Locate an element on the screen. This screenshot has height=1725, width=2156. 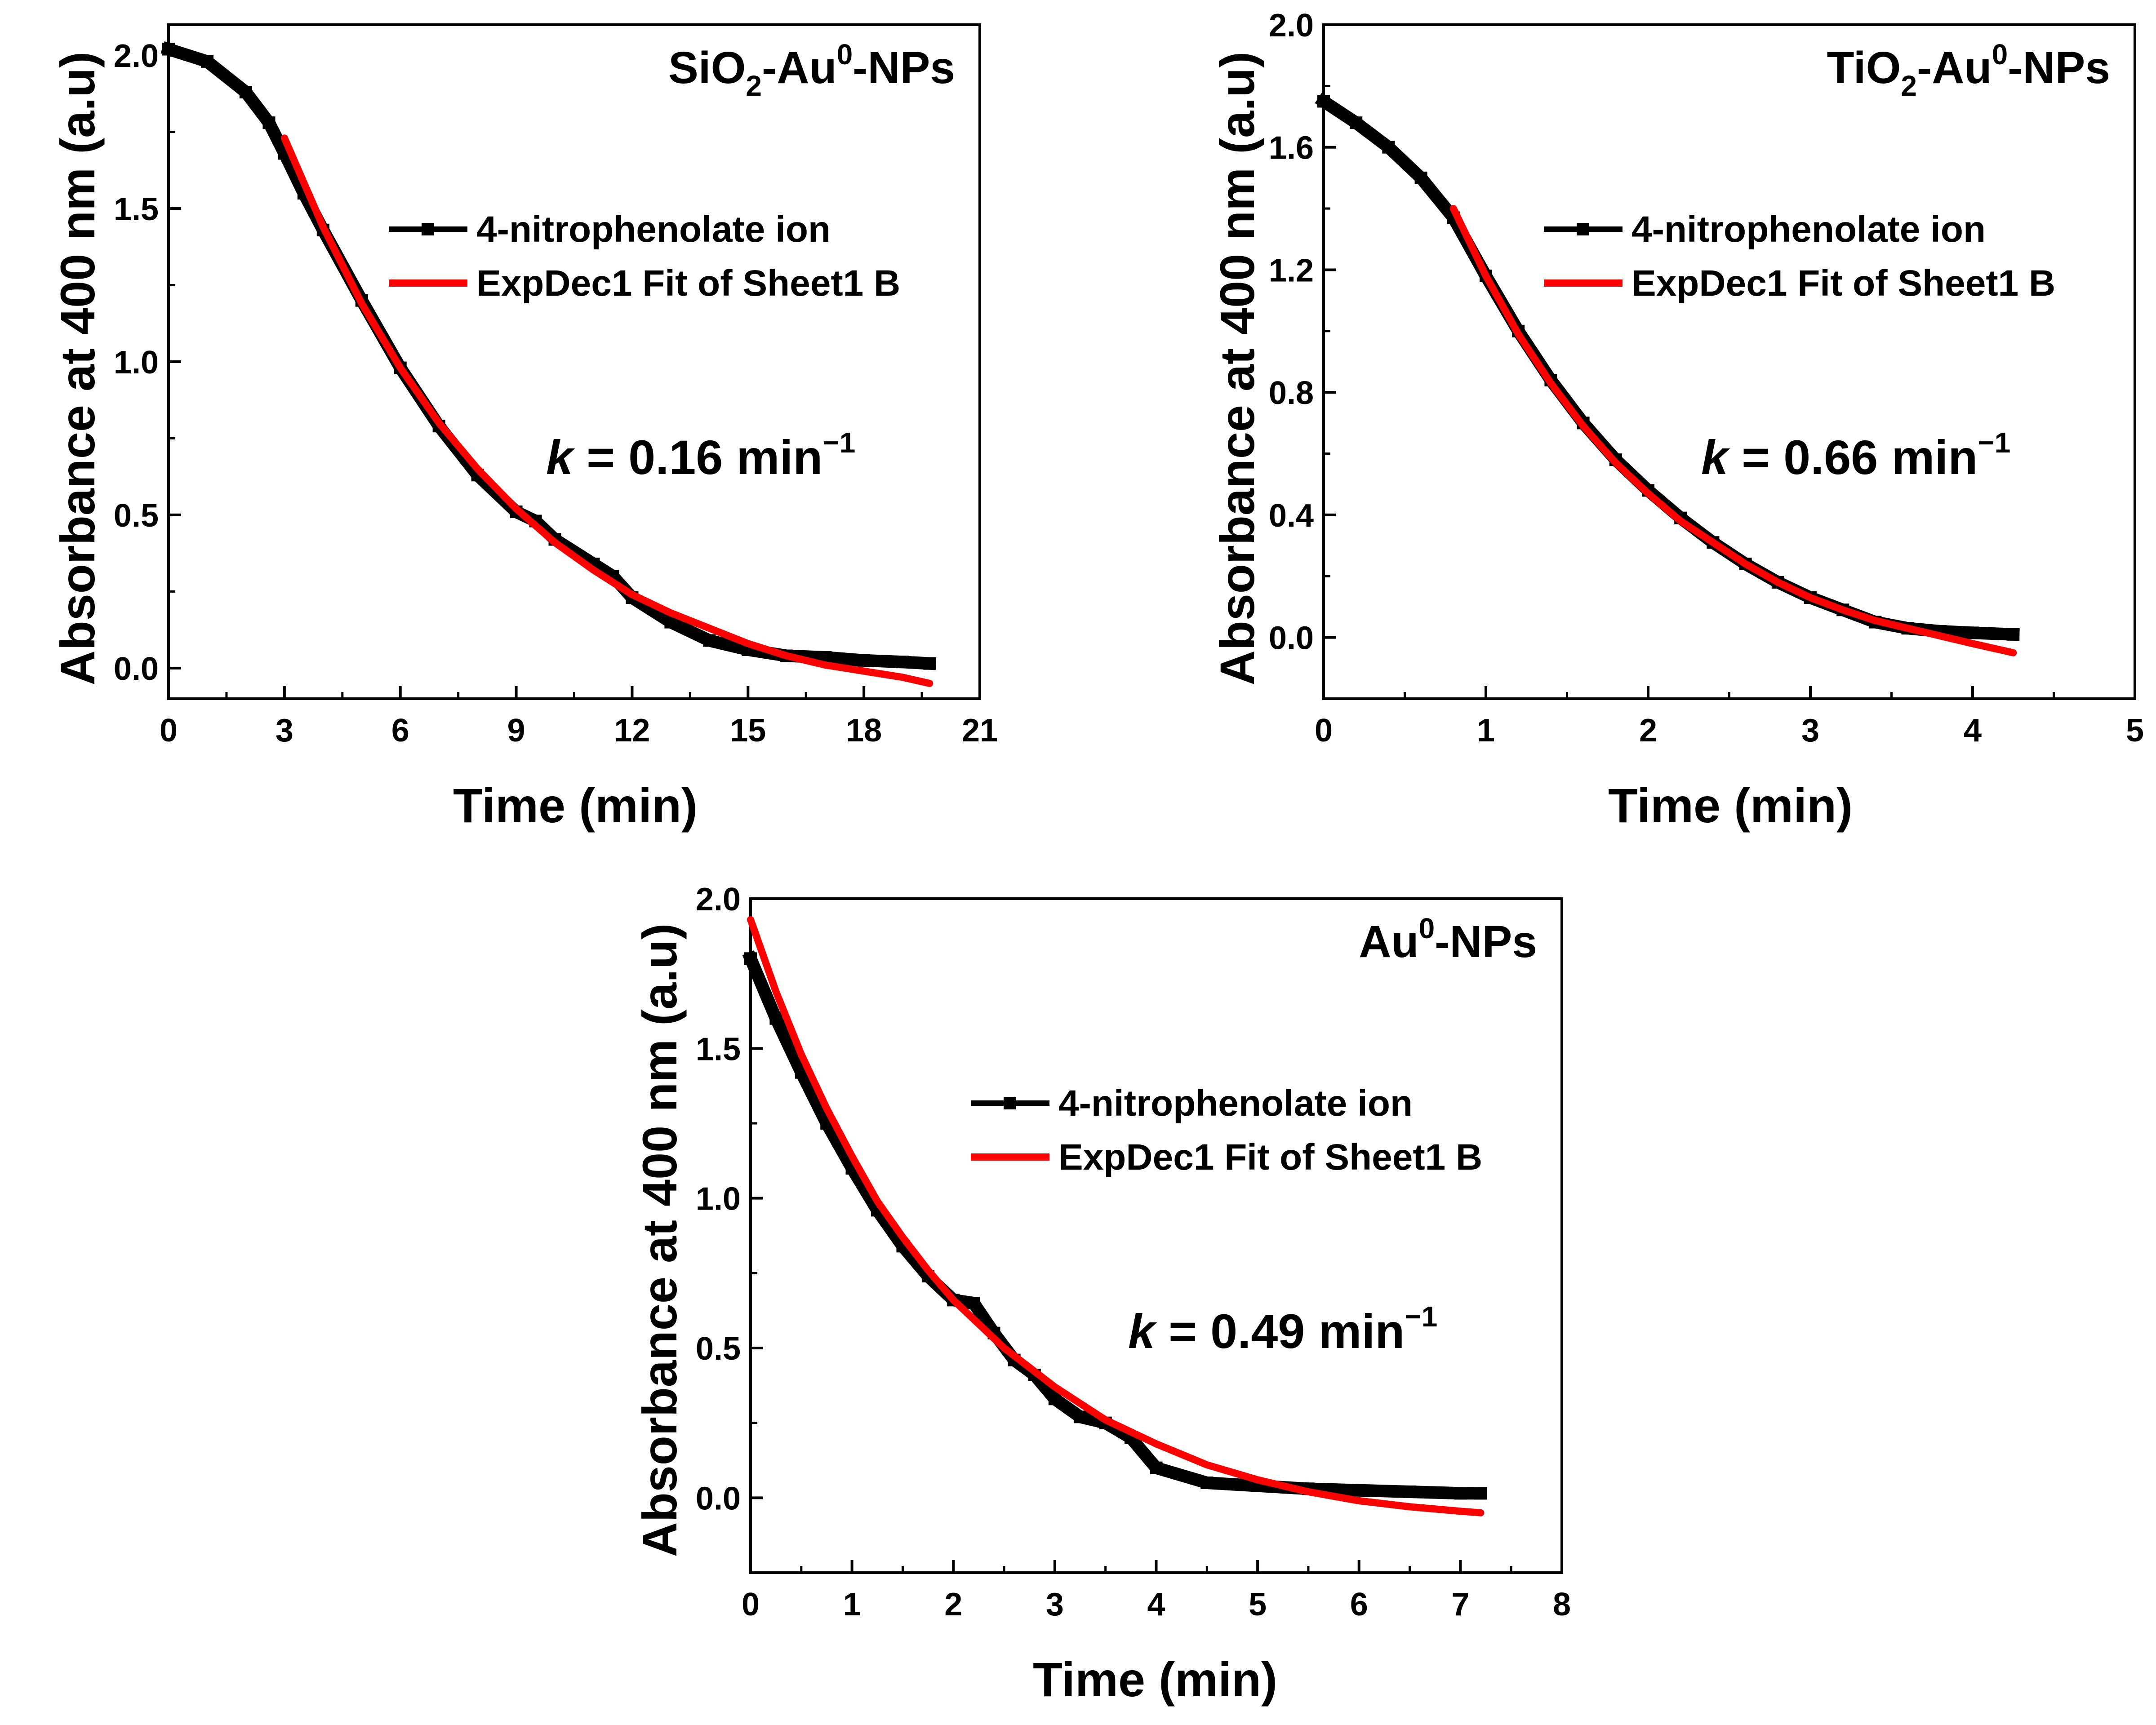
x-tick-label: 18 is located at coordinates (864, 731).